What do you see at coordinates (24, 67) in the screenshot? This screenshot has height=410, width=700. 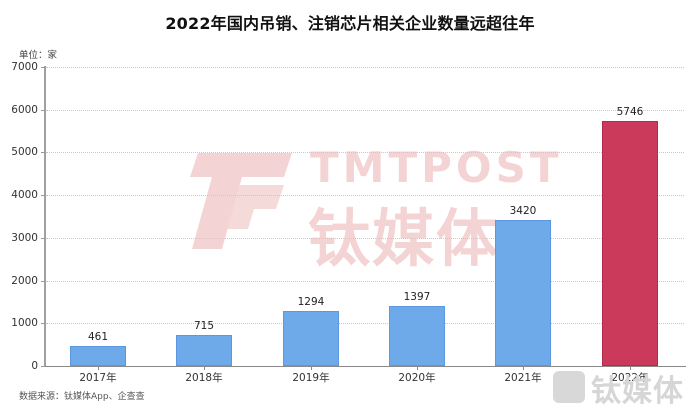 I see `y-tick-label: 7000` at bounding box center [24, 67].